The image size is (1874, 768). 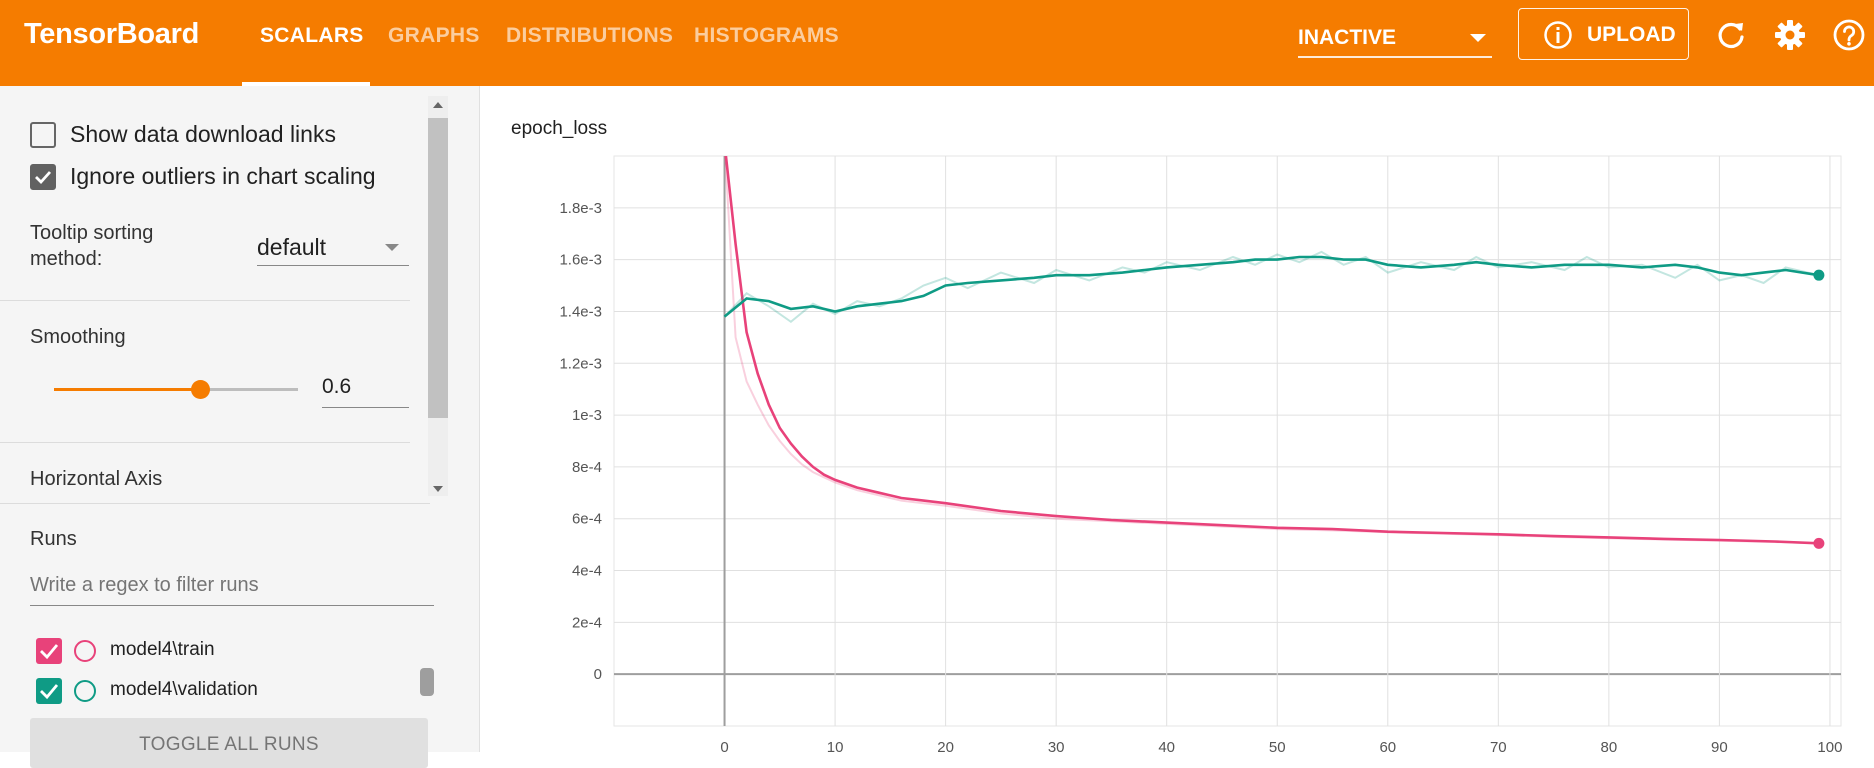 What do you see at coordinates (96, 479) in the screenshot?
I see `horizontal-axis-label: Horizontal Axis` at bounding box center [96, 479].